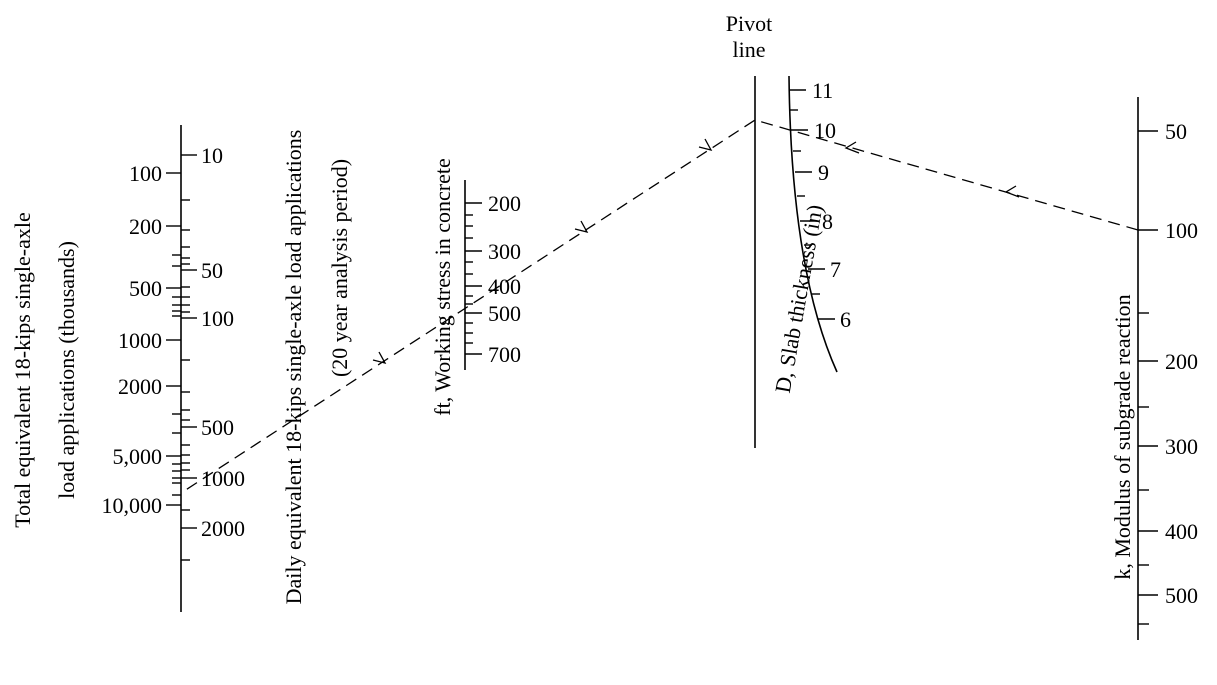 Image resolution: width=1217 pixels, height=685 pixels. I want to click on slab-label-6: 6, so click(845, 319).